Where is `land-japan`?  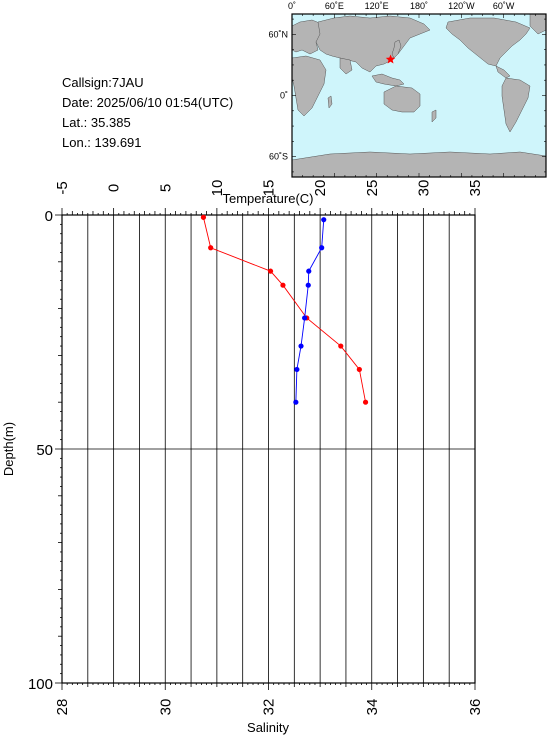
land-japan is located at coordinates (396, 49).